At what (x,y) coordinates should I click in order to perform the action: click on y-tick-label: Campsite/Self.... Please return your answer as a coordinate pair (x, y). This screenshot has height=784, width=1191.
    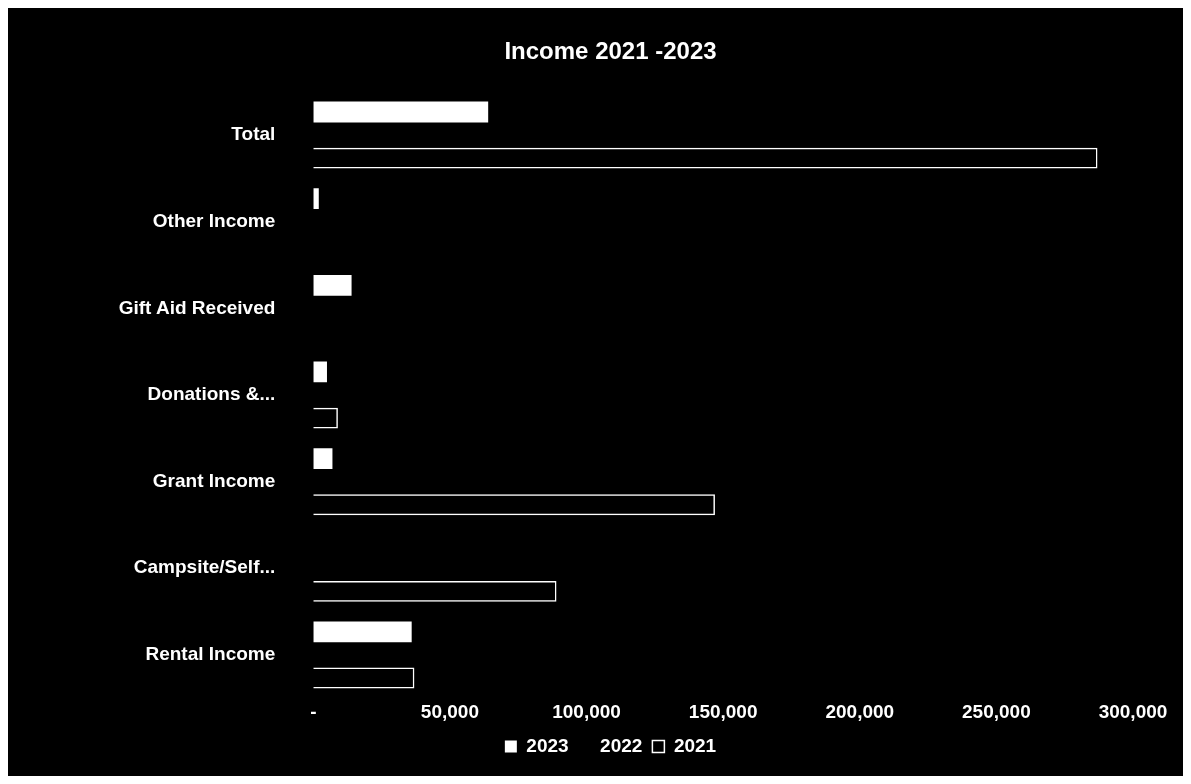
    Looking at the image, I should click on (204, 567).